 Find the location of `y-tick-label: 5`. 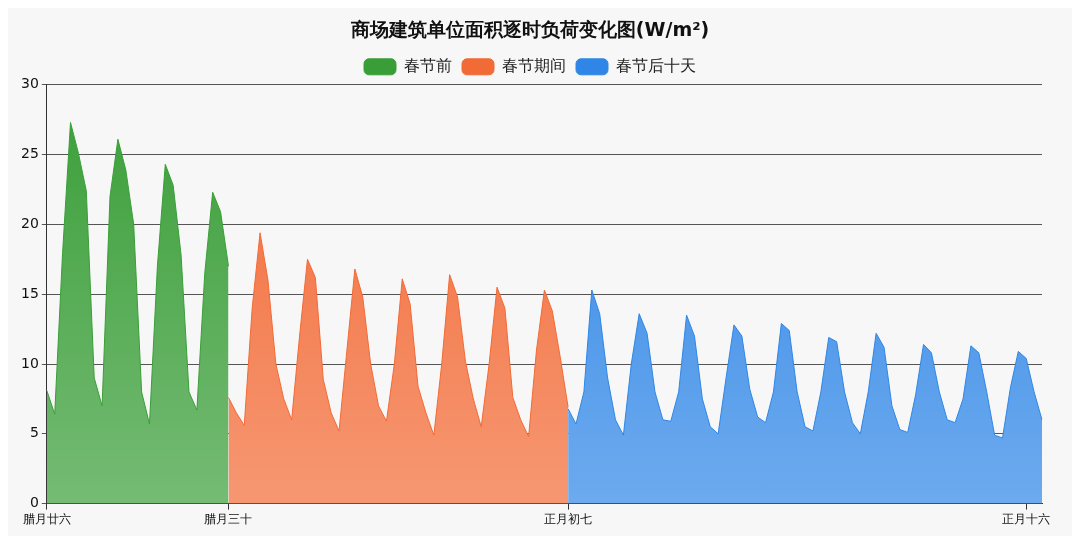

y-tick-label: 5 is located at coordinates (34, 432).